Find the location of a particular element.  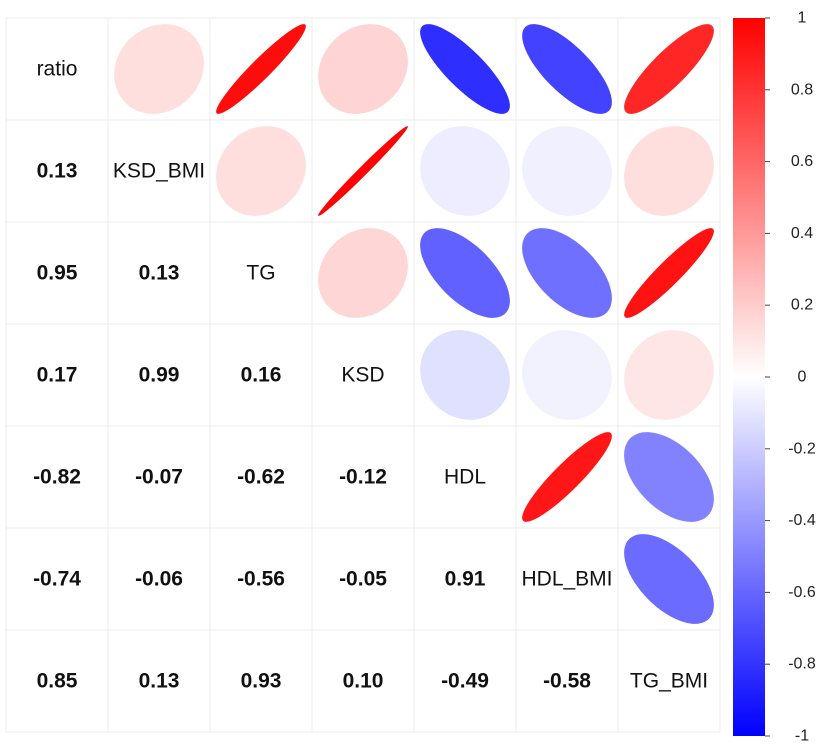

variable-label: KSD is located at coordinates (362, 375).